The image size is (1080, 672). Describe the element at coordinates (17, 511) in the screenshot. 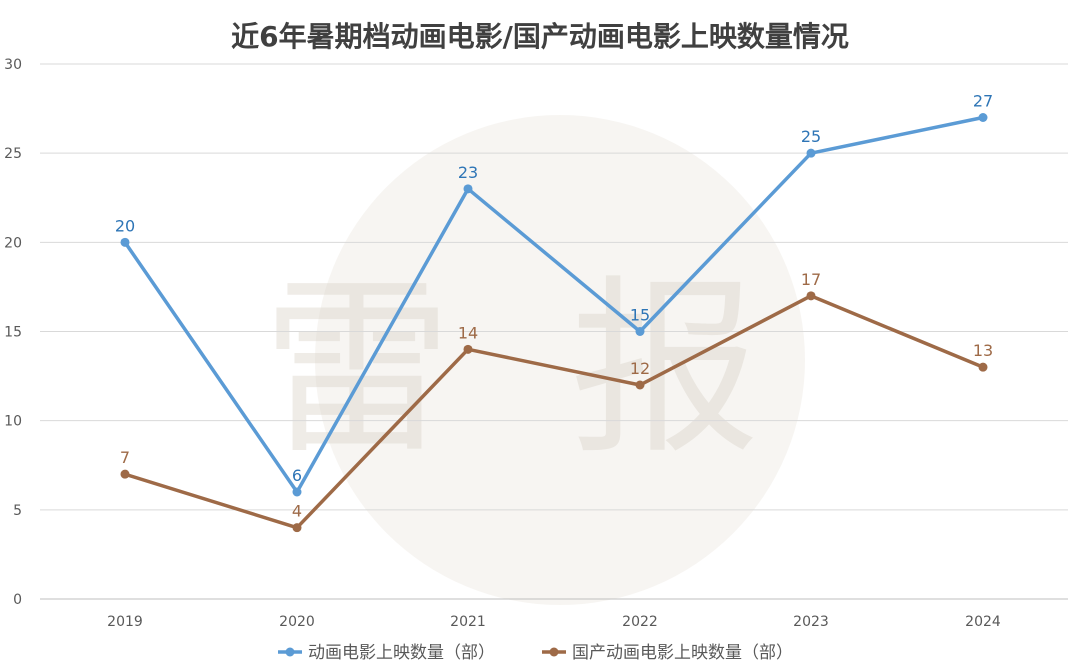

I see `y-tick-label: 5` at that location.